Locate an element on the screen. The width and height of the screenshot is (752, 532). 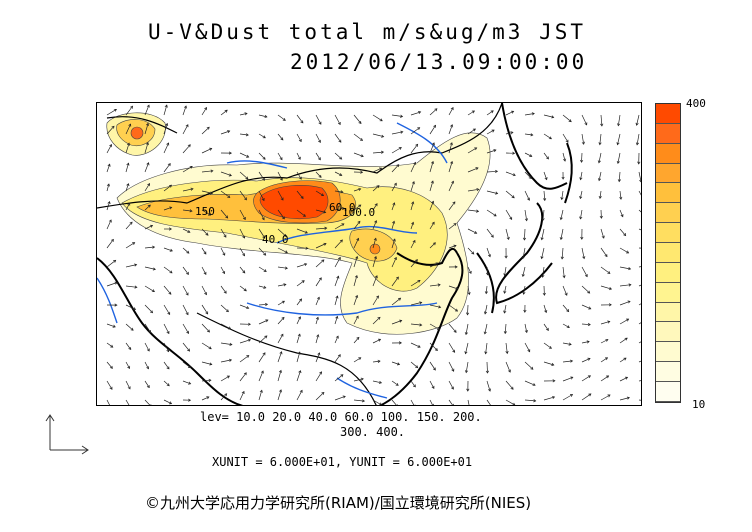
vector-unit-label: XUNIT = 6.000E+01, YUNIT = 6.000E+01 is located at coordinates (342, 462).